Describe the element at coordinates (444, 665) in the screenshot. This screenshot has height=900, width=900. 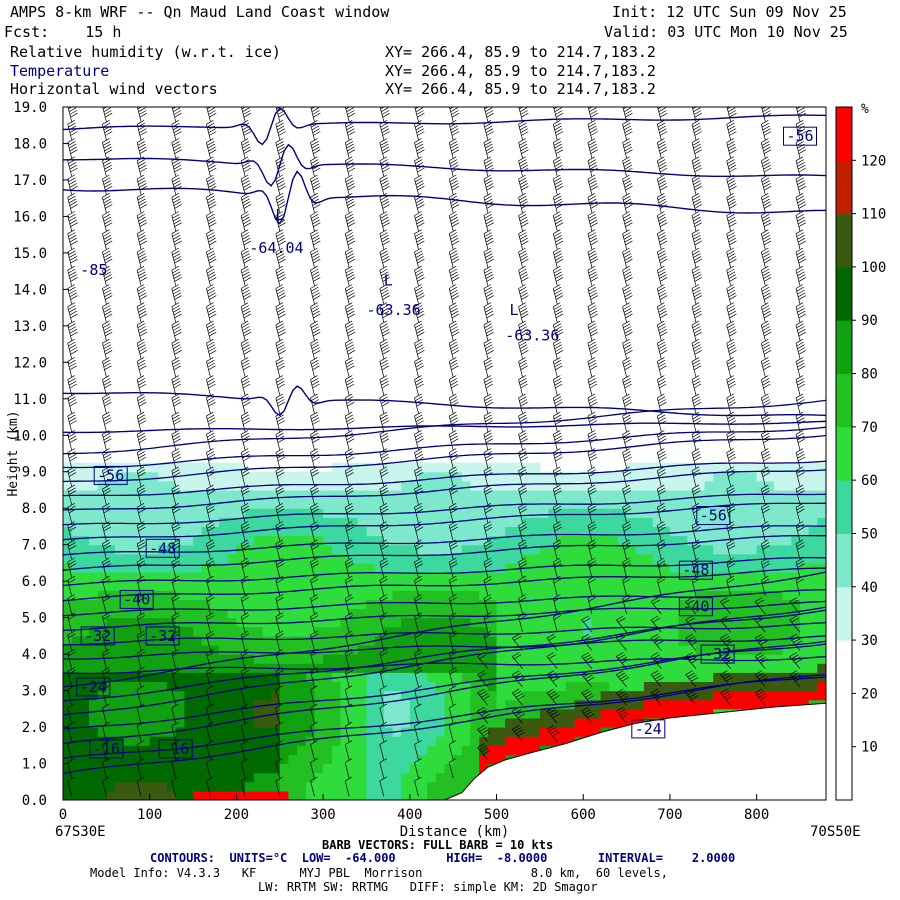
I see `temperature-contour` at that location.